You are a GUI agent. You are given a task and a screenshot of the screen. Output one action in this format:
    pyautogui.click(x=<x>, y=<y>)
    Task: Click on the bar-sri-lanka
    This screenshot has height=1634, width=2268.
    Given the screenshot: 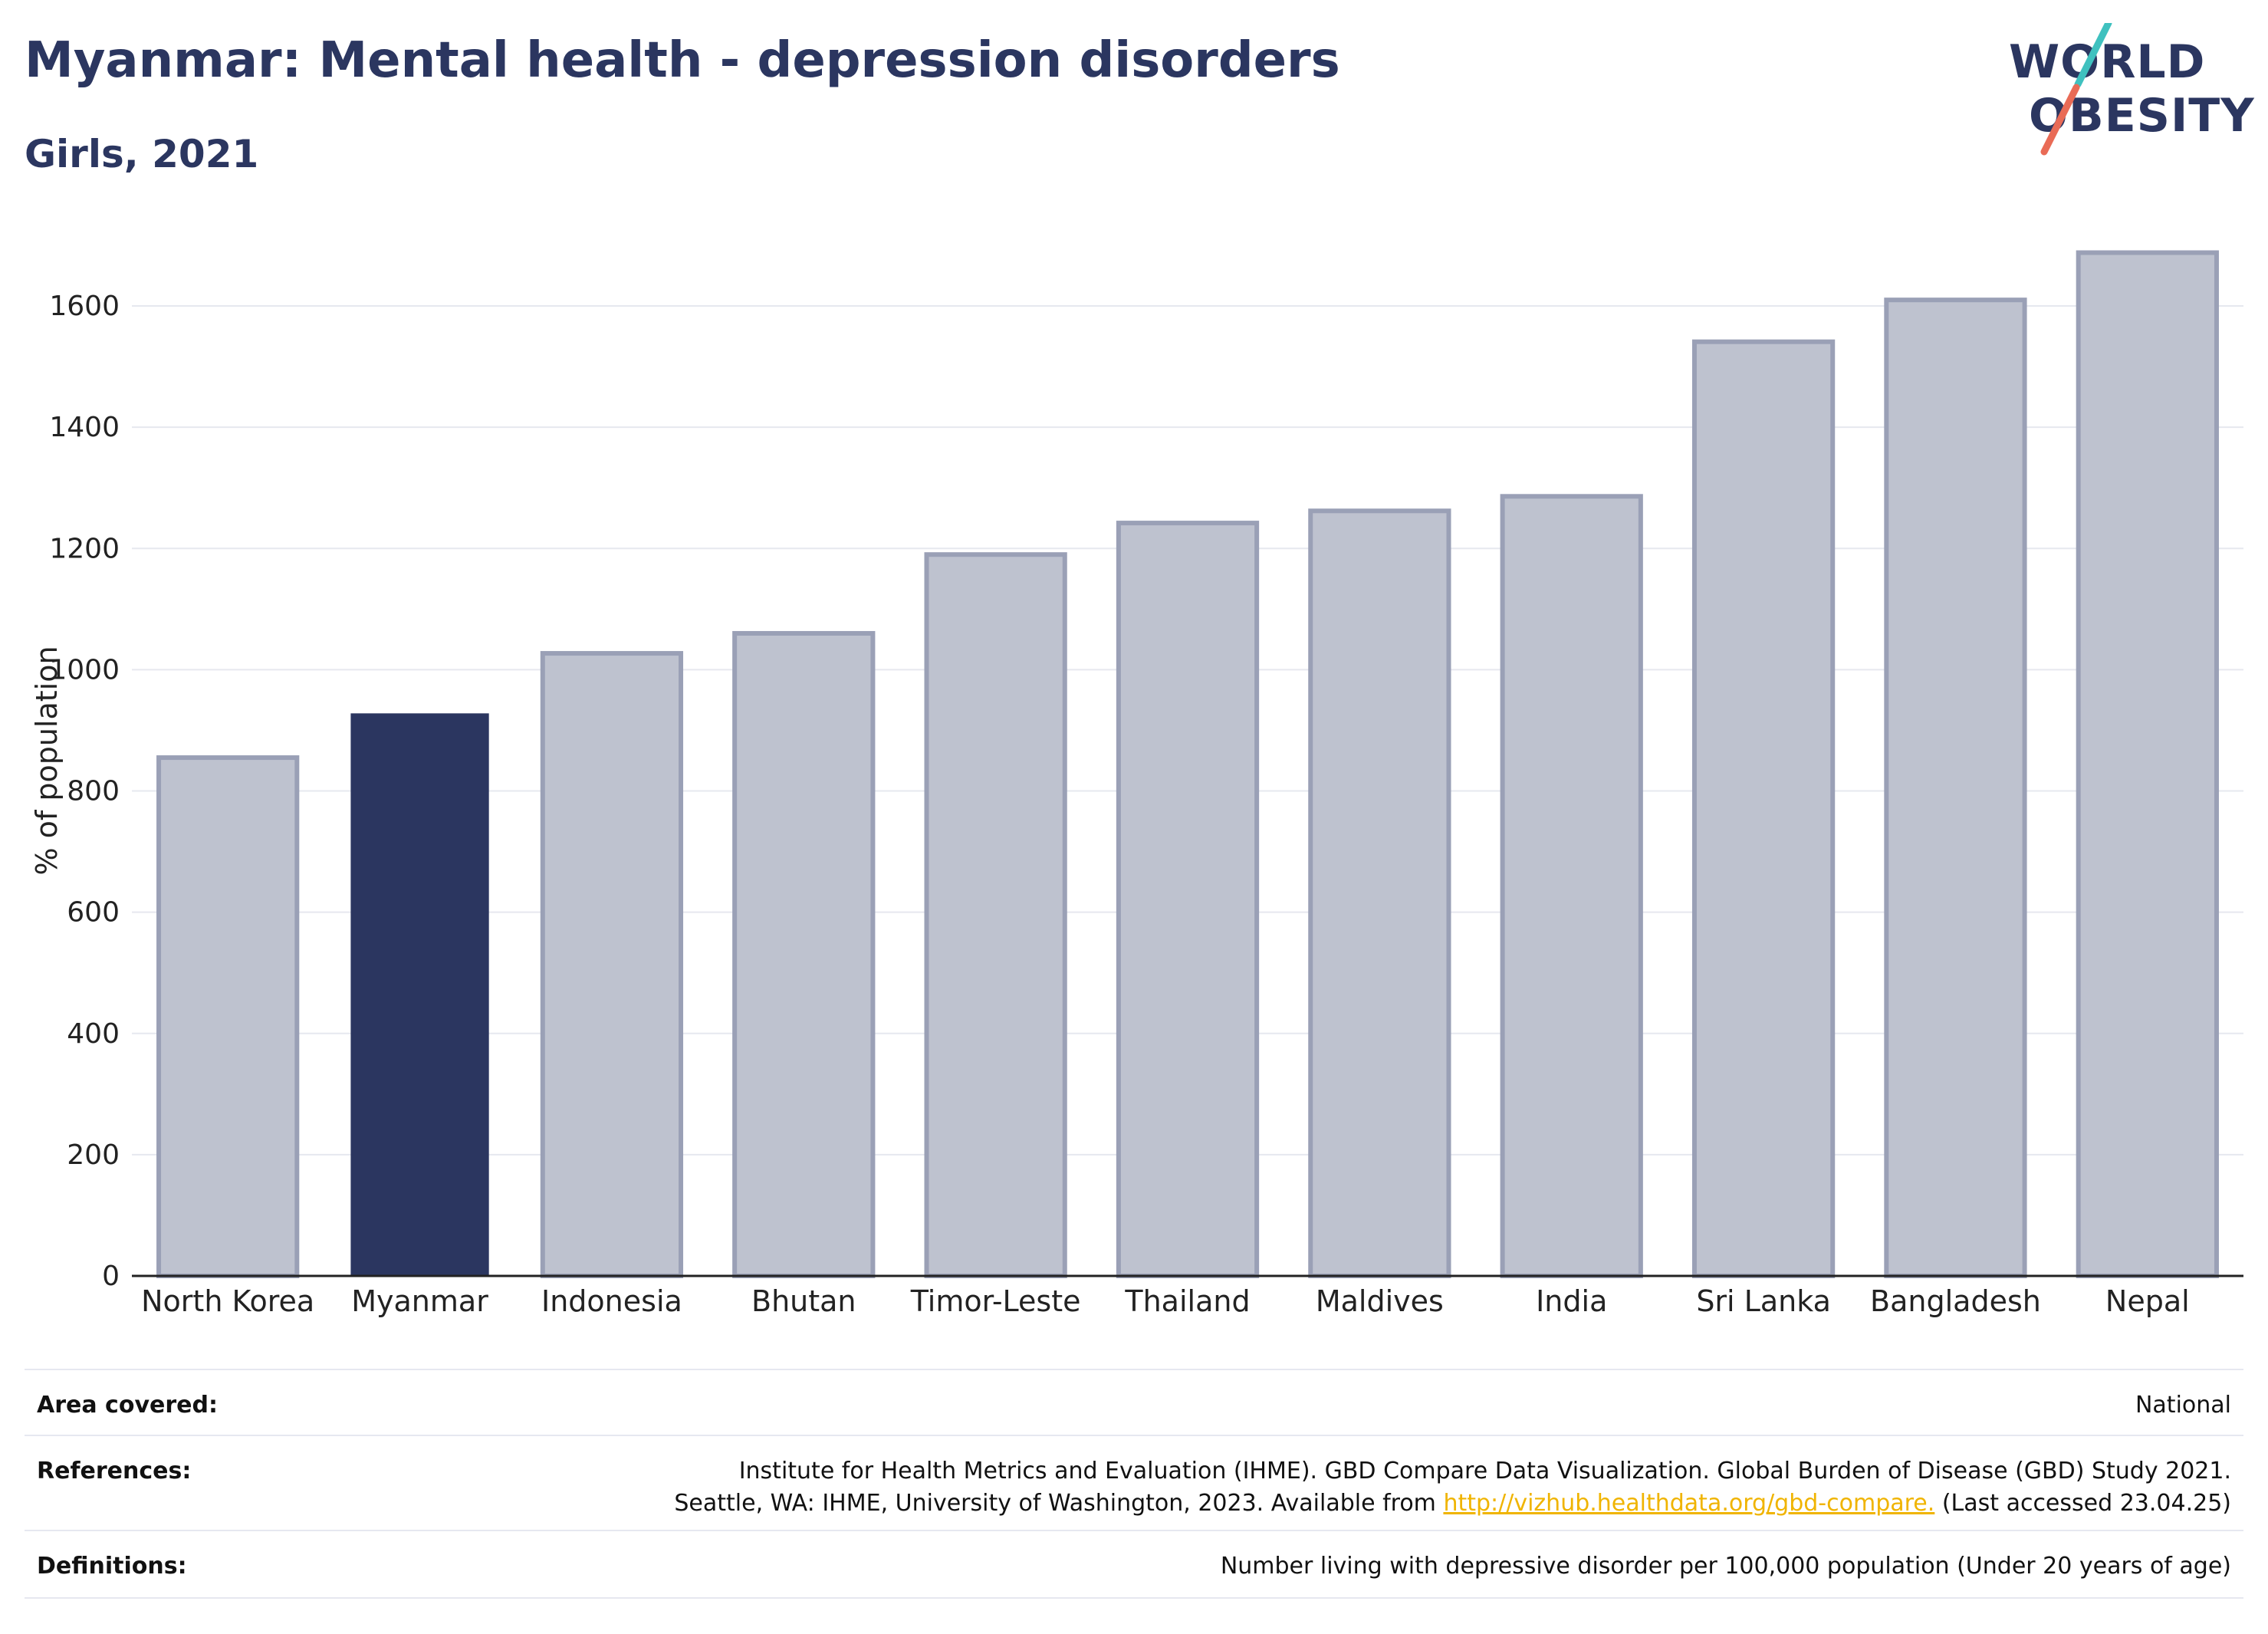 What is the action you would take?
    pyautogui.click(x=1763, y=809)
    